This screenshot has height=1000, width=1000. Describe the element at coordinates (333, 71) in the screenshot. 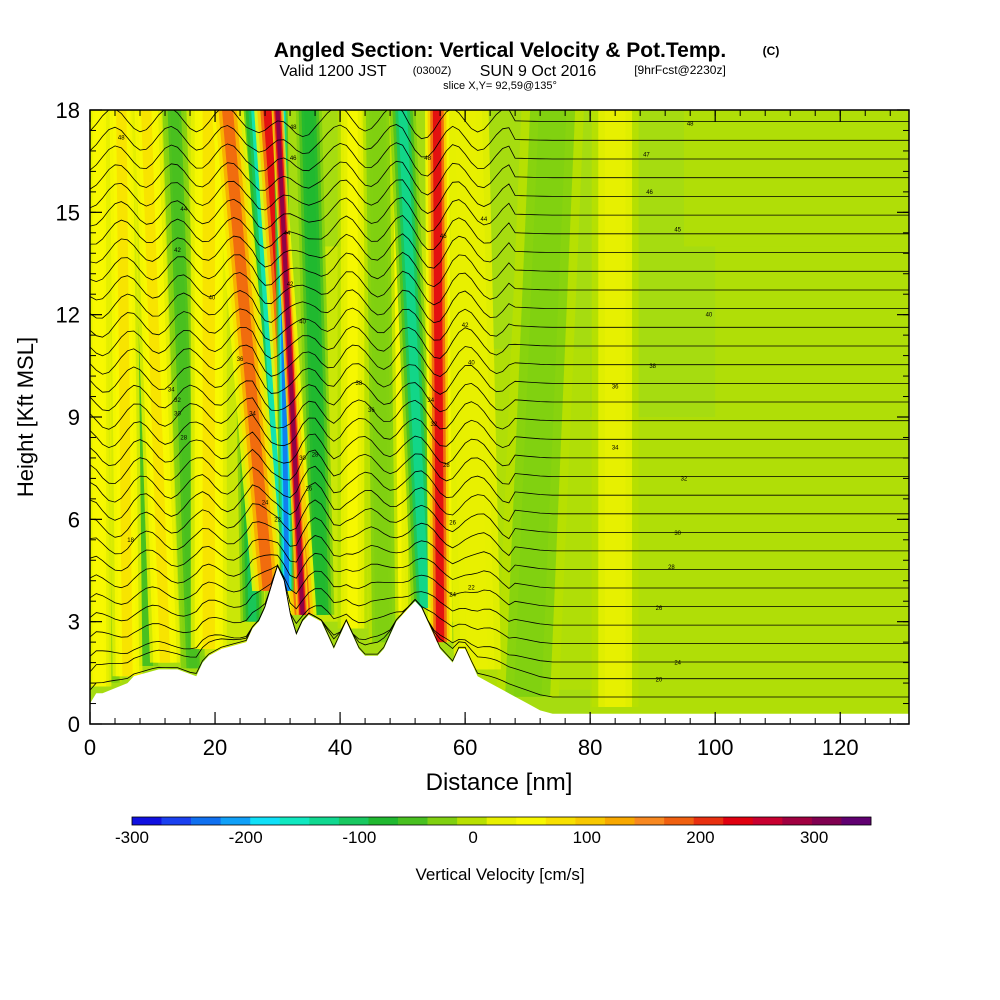

I see `valid-time: Valid 1200 JST` at that location.